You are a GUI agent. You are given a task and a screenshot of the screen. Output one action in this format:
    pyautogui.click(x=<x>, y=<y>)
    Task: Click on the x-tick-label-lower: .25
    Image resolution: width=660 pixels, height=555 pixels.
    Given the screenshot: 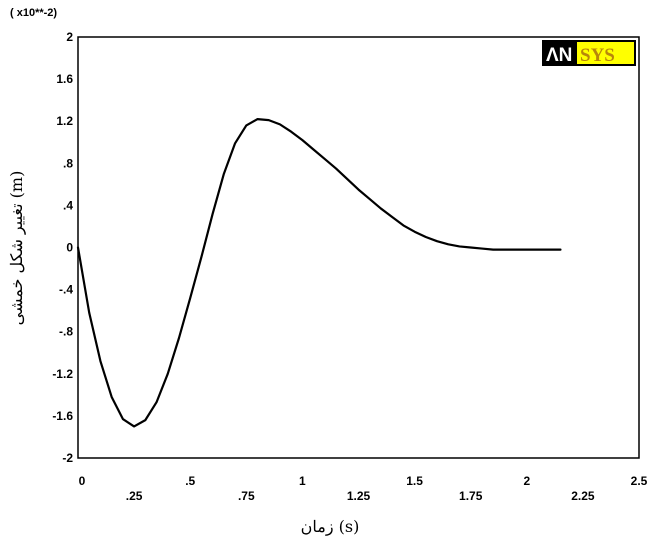 What is the action you would take?
    pyautogui.click(x=134, y=496)
    